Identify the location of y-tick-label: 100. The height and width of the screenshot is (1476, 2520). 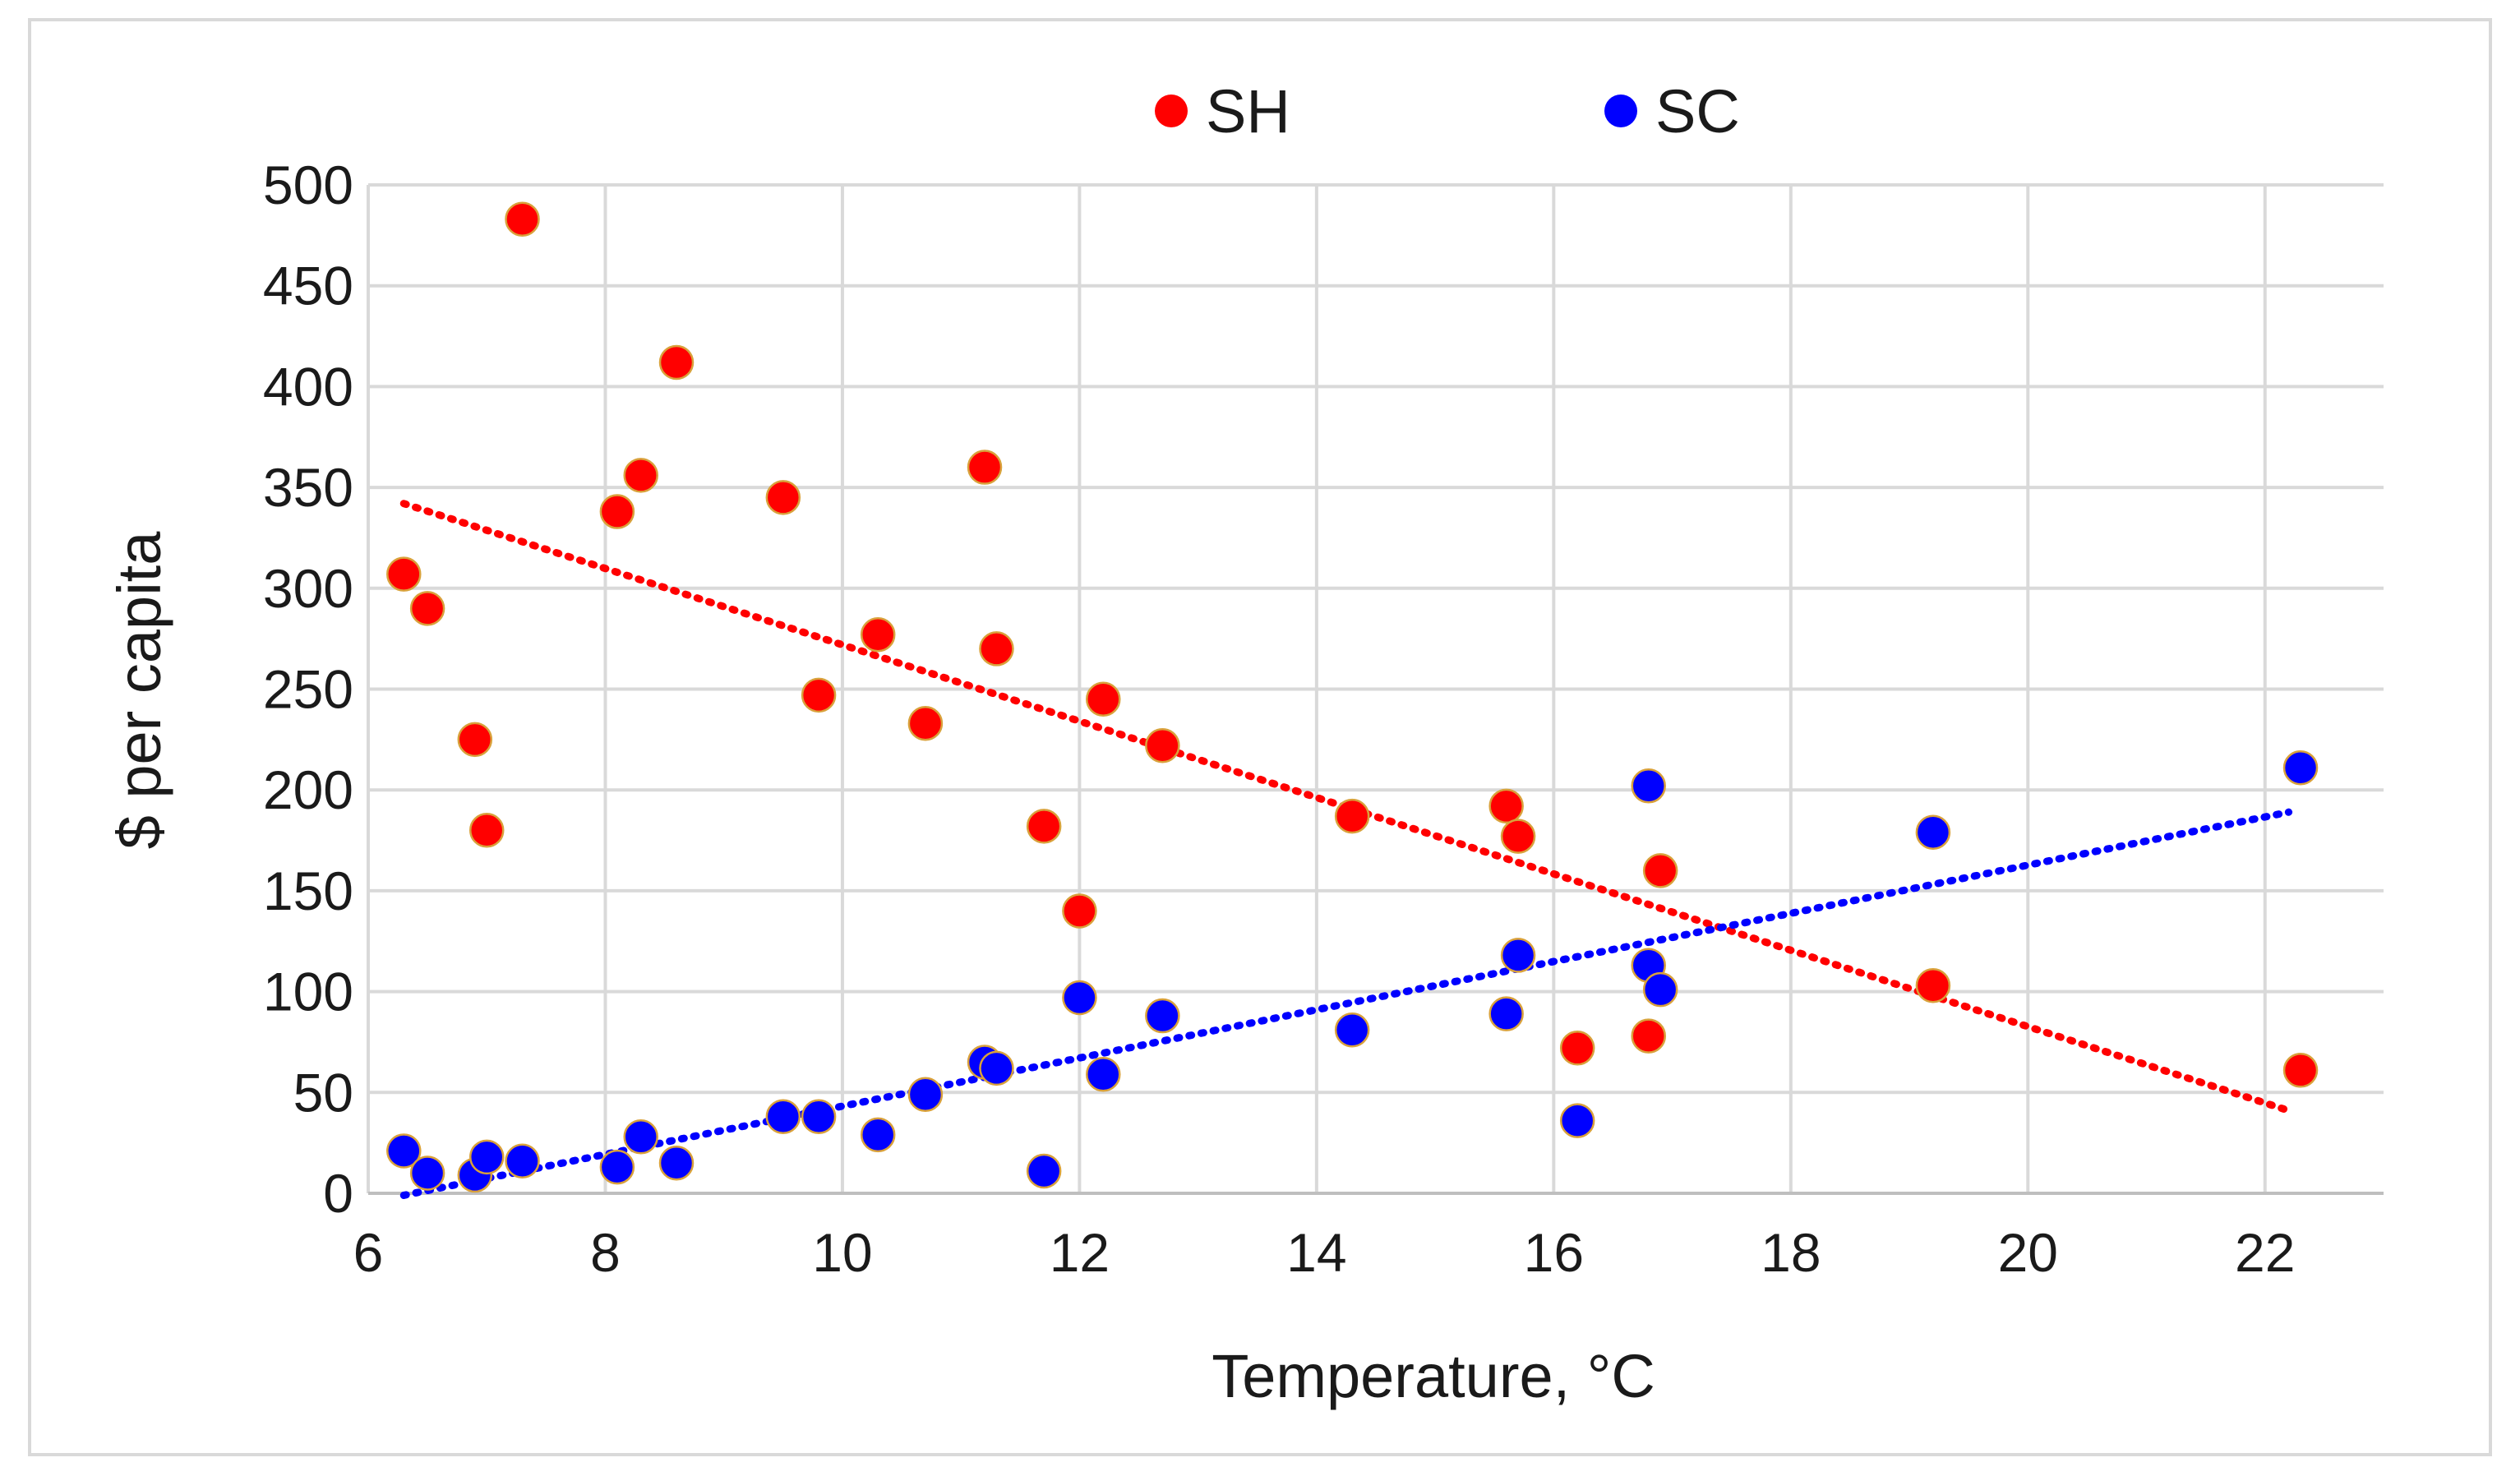
(308, 992).